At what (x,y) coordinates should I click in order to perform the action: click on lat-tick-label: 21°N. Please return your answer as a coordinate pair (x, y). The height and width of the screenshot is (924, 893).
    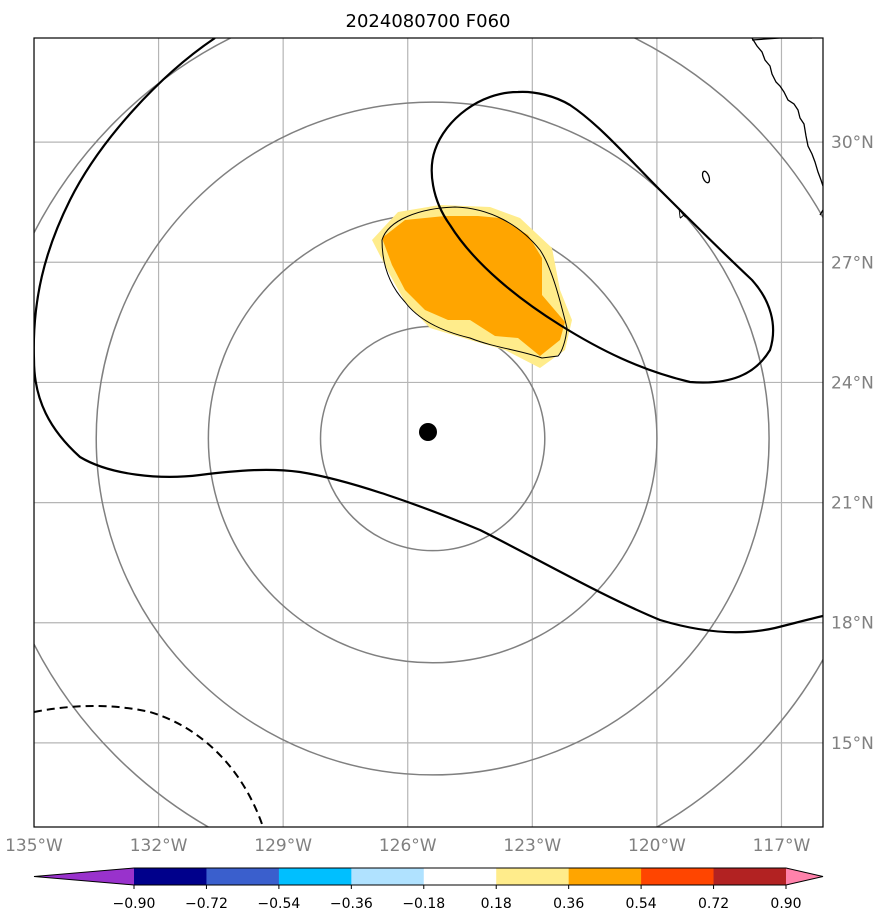
    Looking at the image, I should click on (852, 504).